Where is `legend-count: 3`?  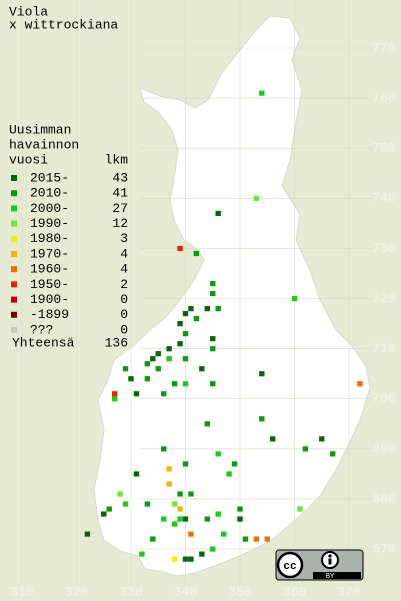
legend-count: 3 is located at coordinates (124, 238).